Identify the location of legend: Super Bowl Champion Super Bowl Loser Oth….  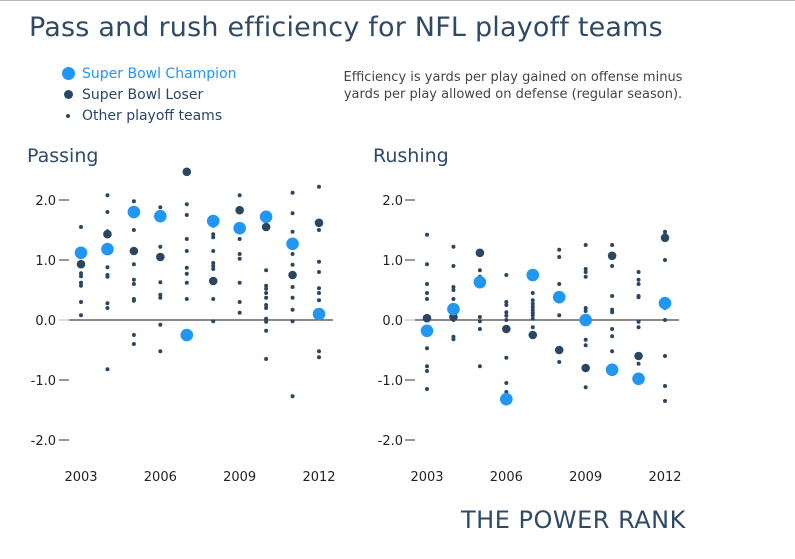
(148, 94).